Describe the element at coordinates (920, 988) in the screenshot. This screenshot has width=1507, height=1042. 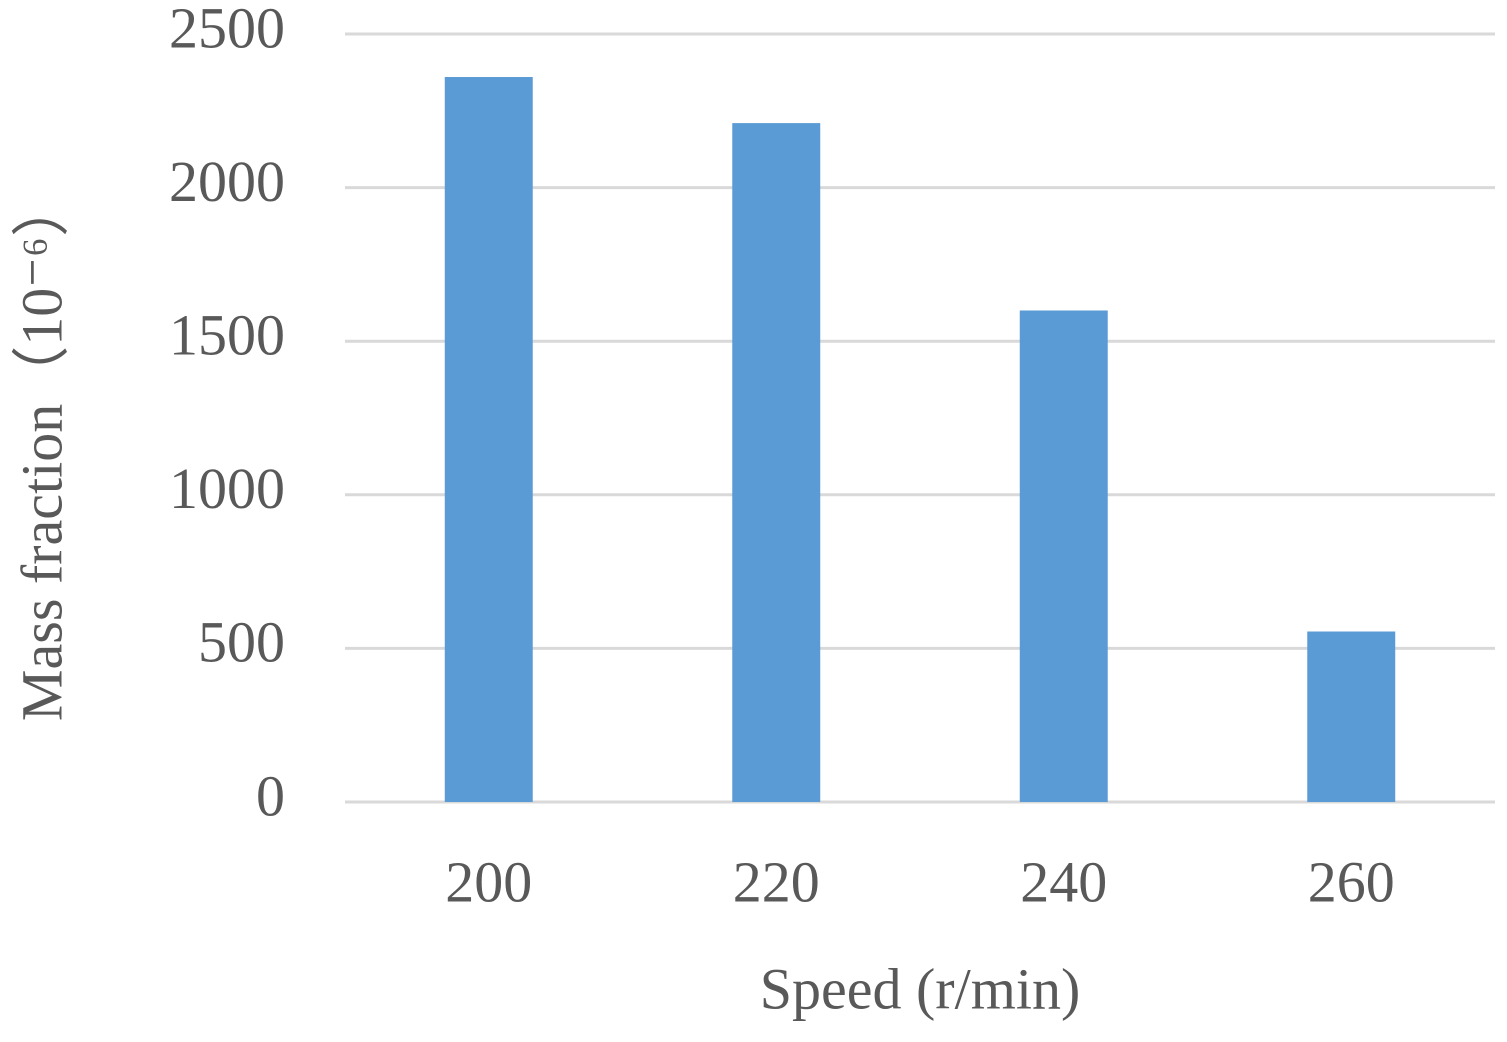
I see `x-axis-title: Speed (r/min)` at that location.